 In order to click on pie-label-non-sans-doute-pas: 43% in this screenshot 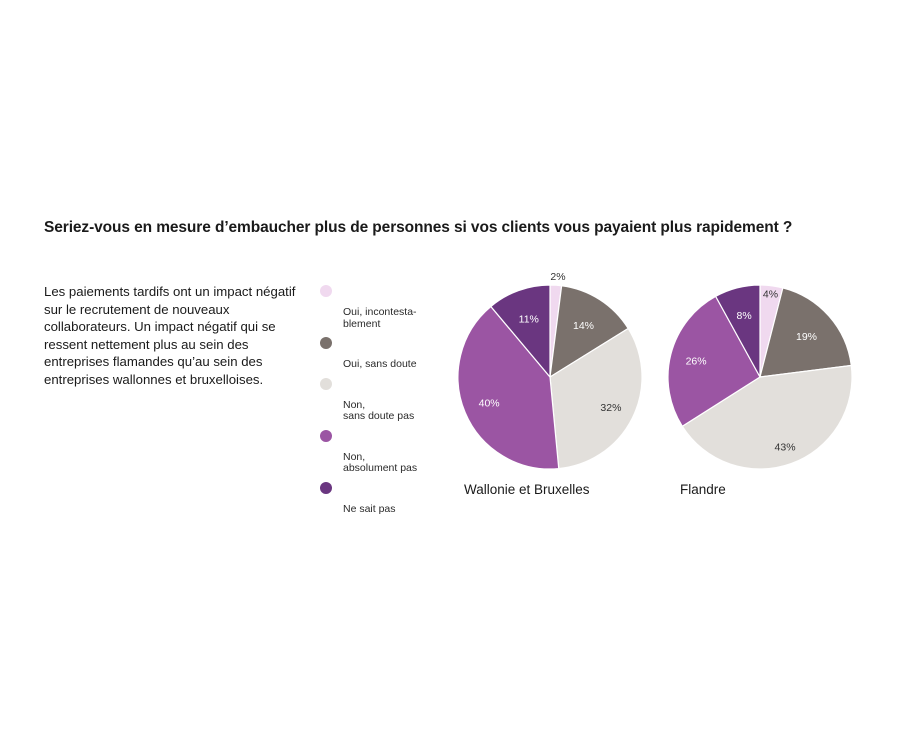, I will do `click(785, 448)`.